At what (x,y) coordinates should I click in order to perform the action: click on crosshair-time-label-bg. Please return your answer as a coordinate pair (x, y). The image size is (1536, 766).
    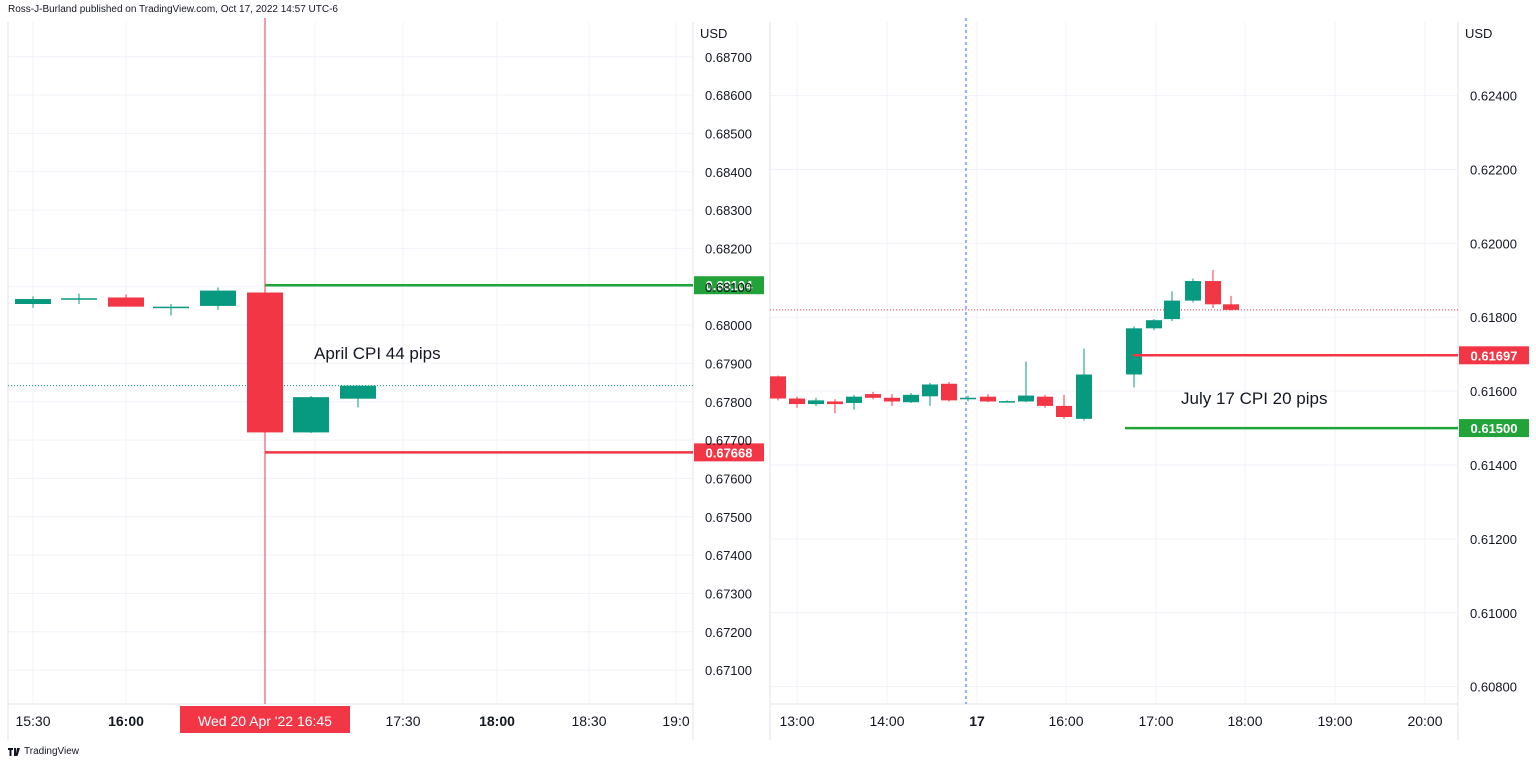
    Looking at the image, I should click on (265, 719).